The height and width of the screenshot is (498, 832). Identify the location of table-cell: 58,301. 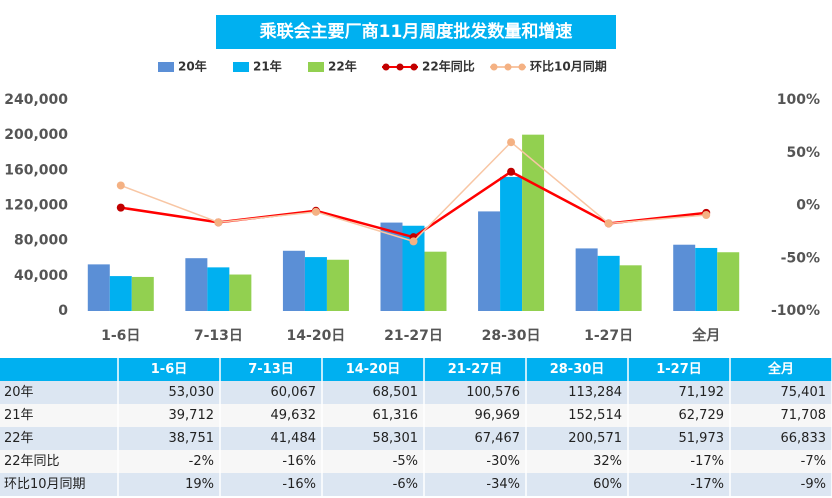
(396, 438).